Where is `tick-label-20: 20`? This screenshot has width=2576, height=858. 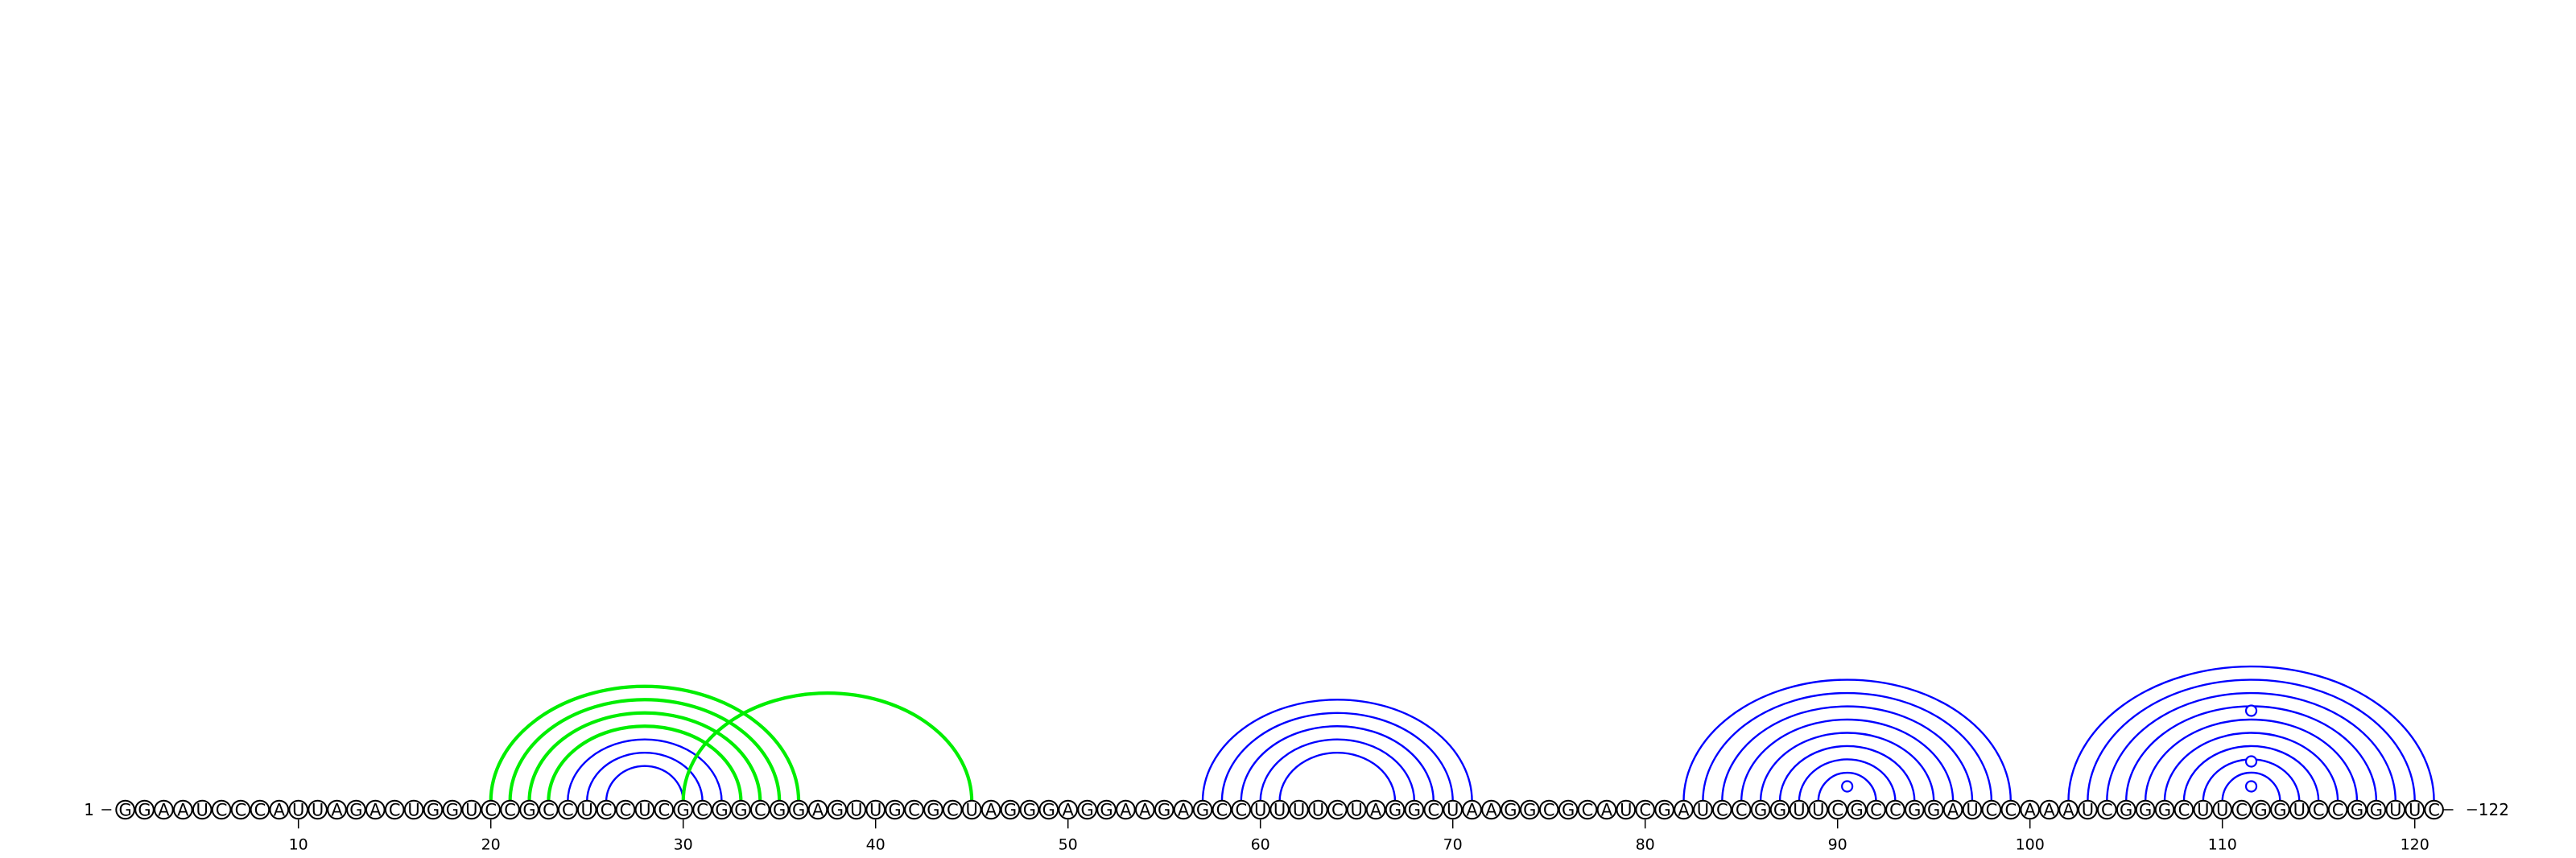
tick-label-20: 20 is located at coordinates (491, 844).